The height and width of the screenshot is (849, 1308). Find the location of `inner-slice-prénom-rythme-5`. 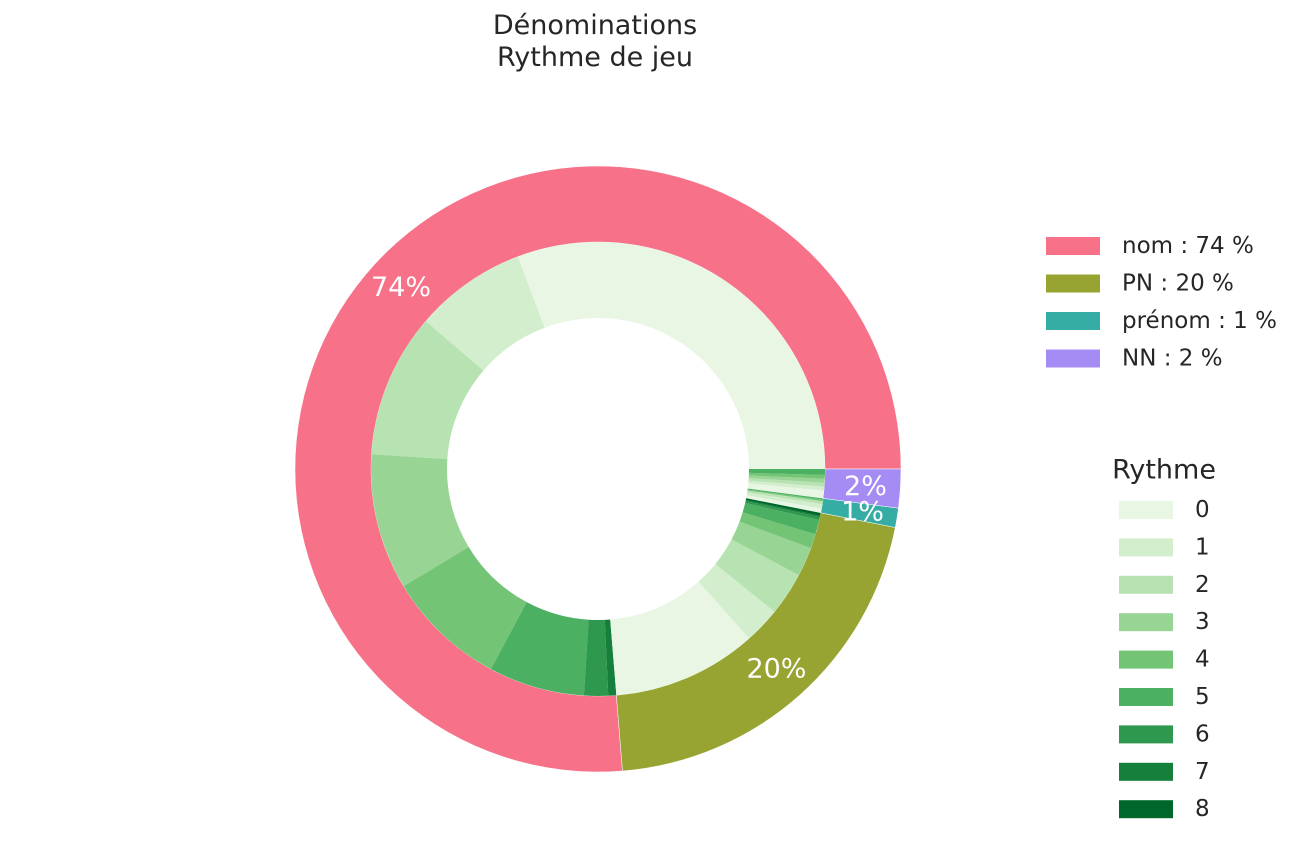

inner-slice-prénom-rythme-5 is located at coordinates (785, 494).